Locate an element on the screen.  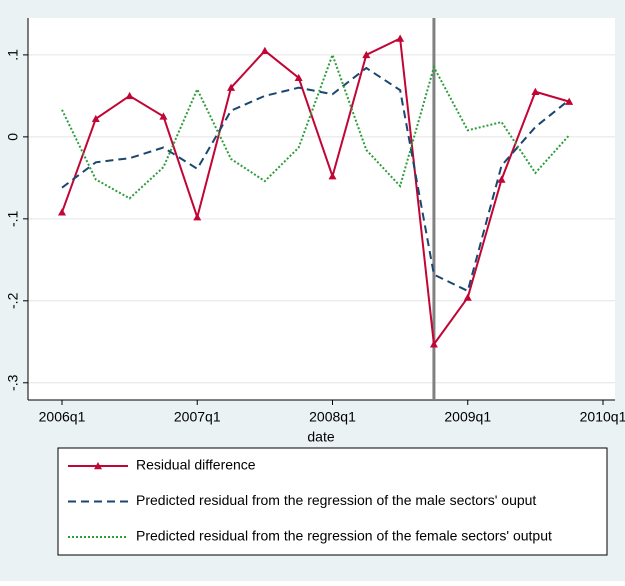
x-axis-title: date is located at coordinates (320, 437).